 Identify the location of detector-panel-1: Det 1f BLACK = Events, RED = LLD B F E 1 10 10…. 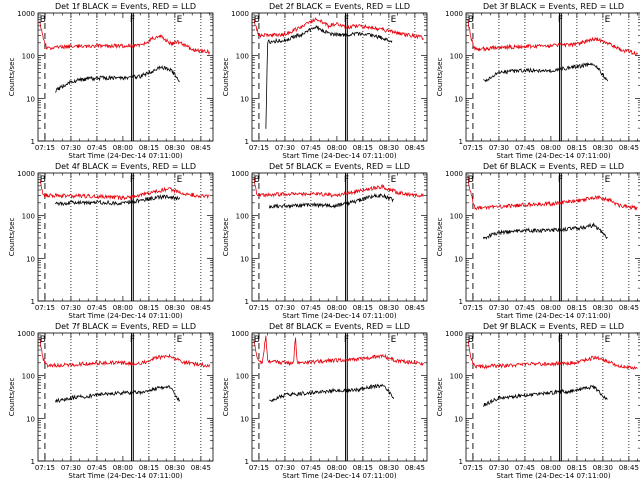
(111, 81).